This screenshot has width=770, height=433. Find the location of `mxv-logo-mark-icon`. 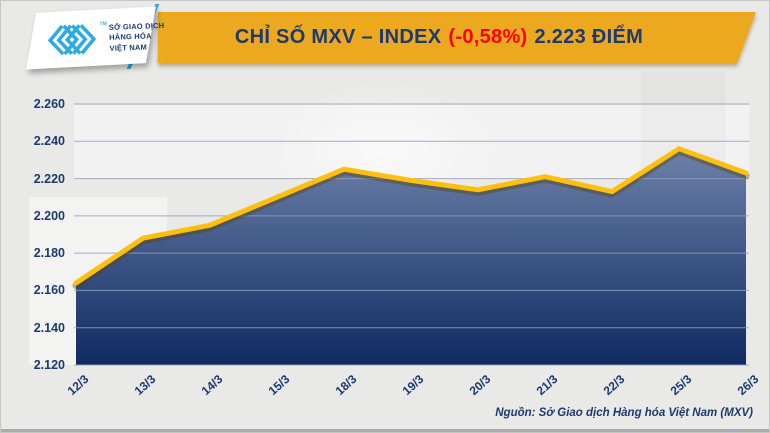

mxv-logo-mark-icon is located at coordinates (72, 40).